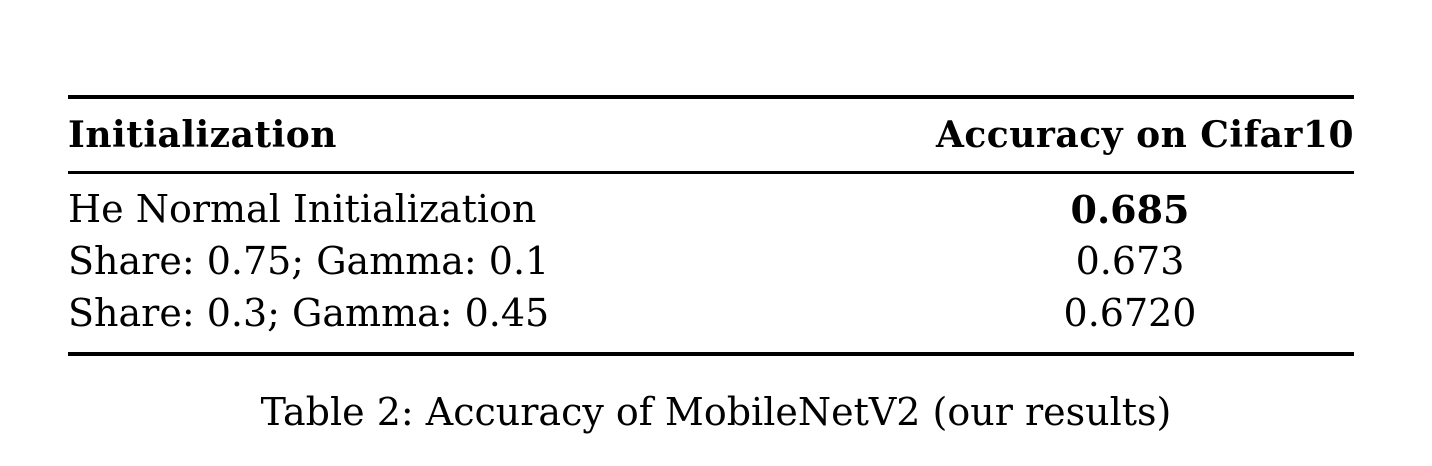 This screenshot has width=1432, height=466. I want to click on table-row: He Normal Initialization 0.685, so click(711, 209).